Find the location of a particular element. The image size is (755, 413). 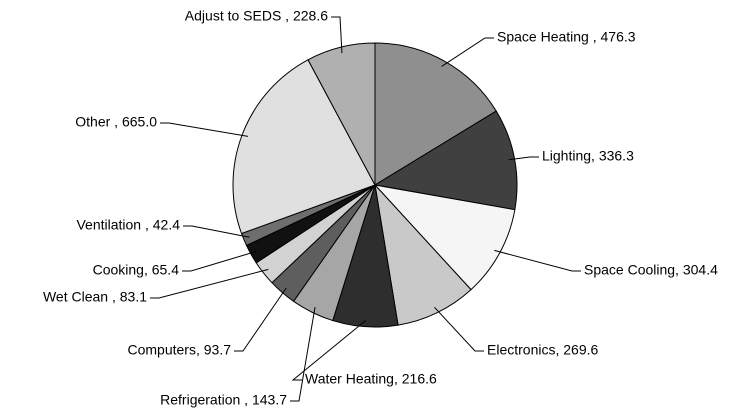

data-label: Water Heating, 216.6 is located at coordinates (371, 379).